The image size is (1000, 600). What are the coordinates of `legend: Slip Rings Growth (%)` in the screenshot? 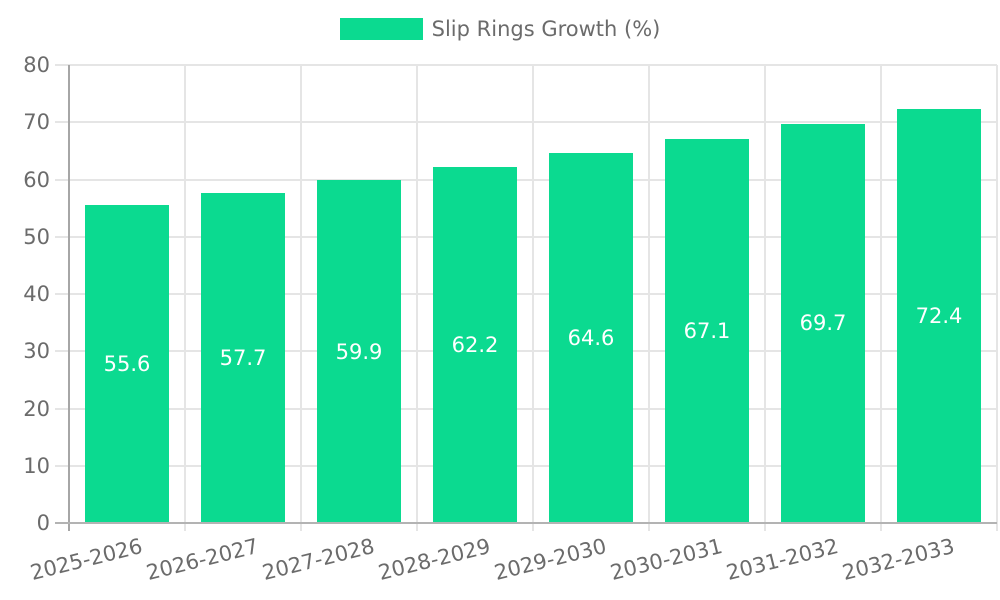 It's located at (500, 29).